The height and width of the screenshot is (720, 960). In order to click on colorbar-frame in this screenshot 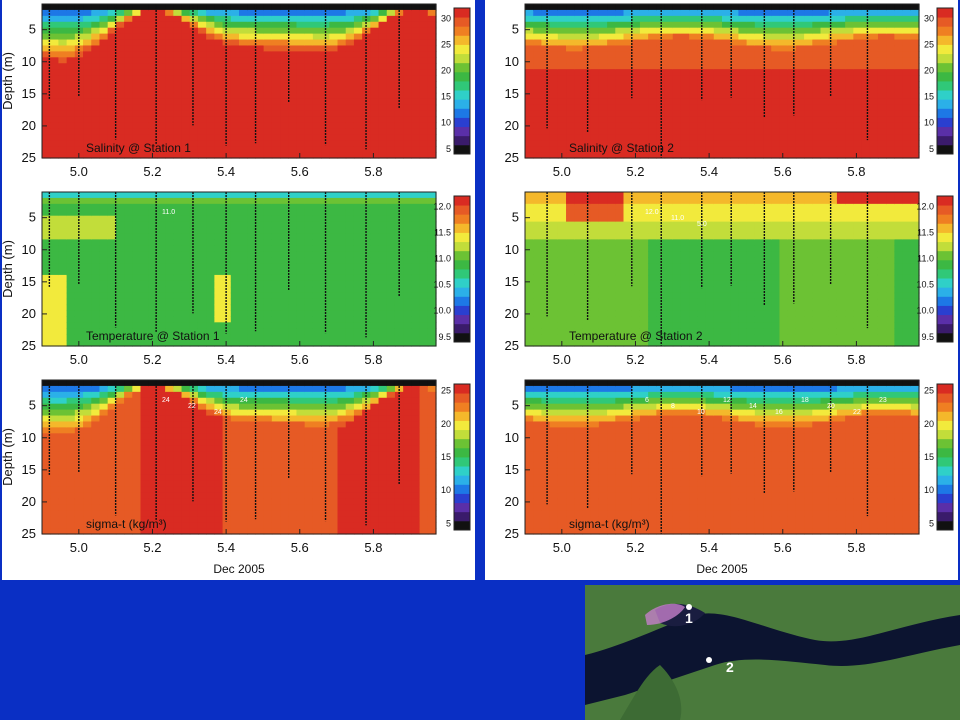, I will do `click(462, 81)`.